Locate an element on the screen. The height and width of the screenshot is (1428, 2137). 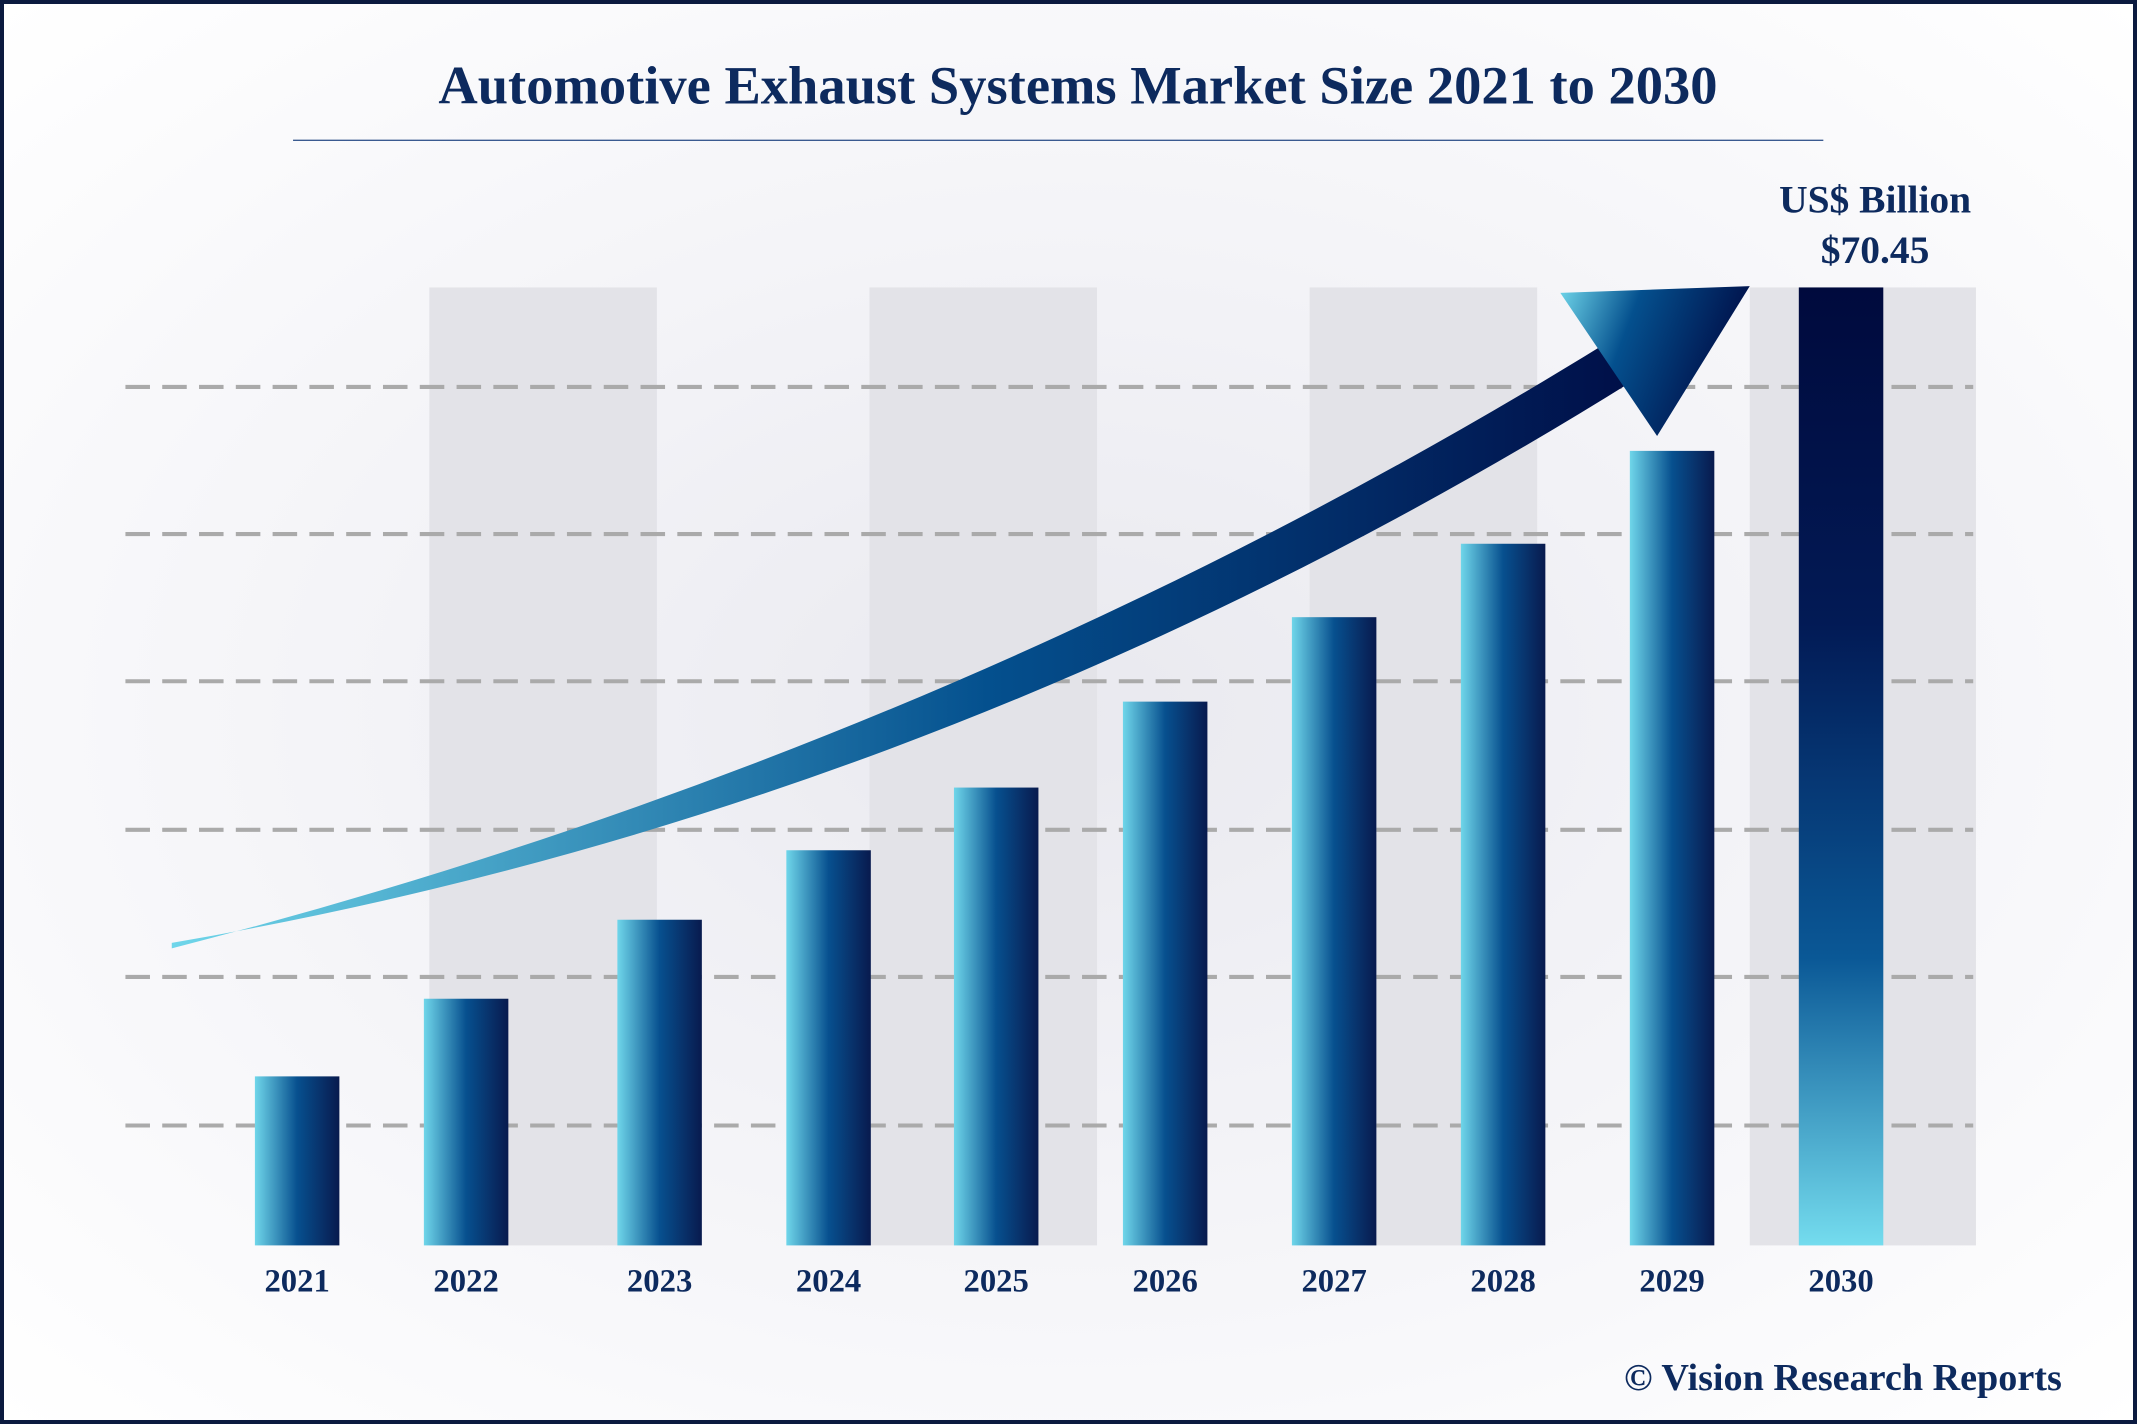
x-tick-label: 2028 is located at coordinates (1502, 1282).